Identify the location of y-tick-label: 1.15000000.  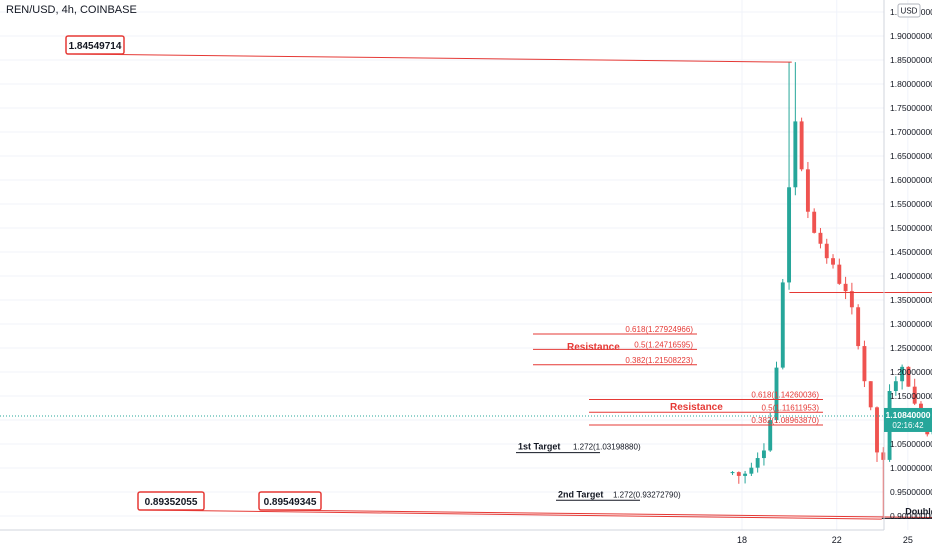
(911, 396).